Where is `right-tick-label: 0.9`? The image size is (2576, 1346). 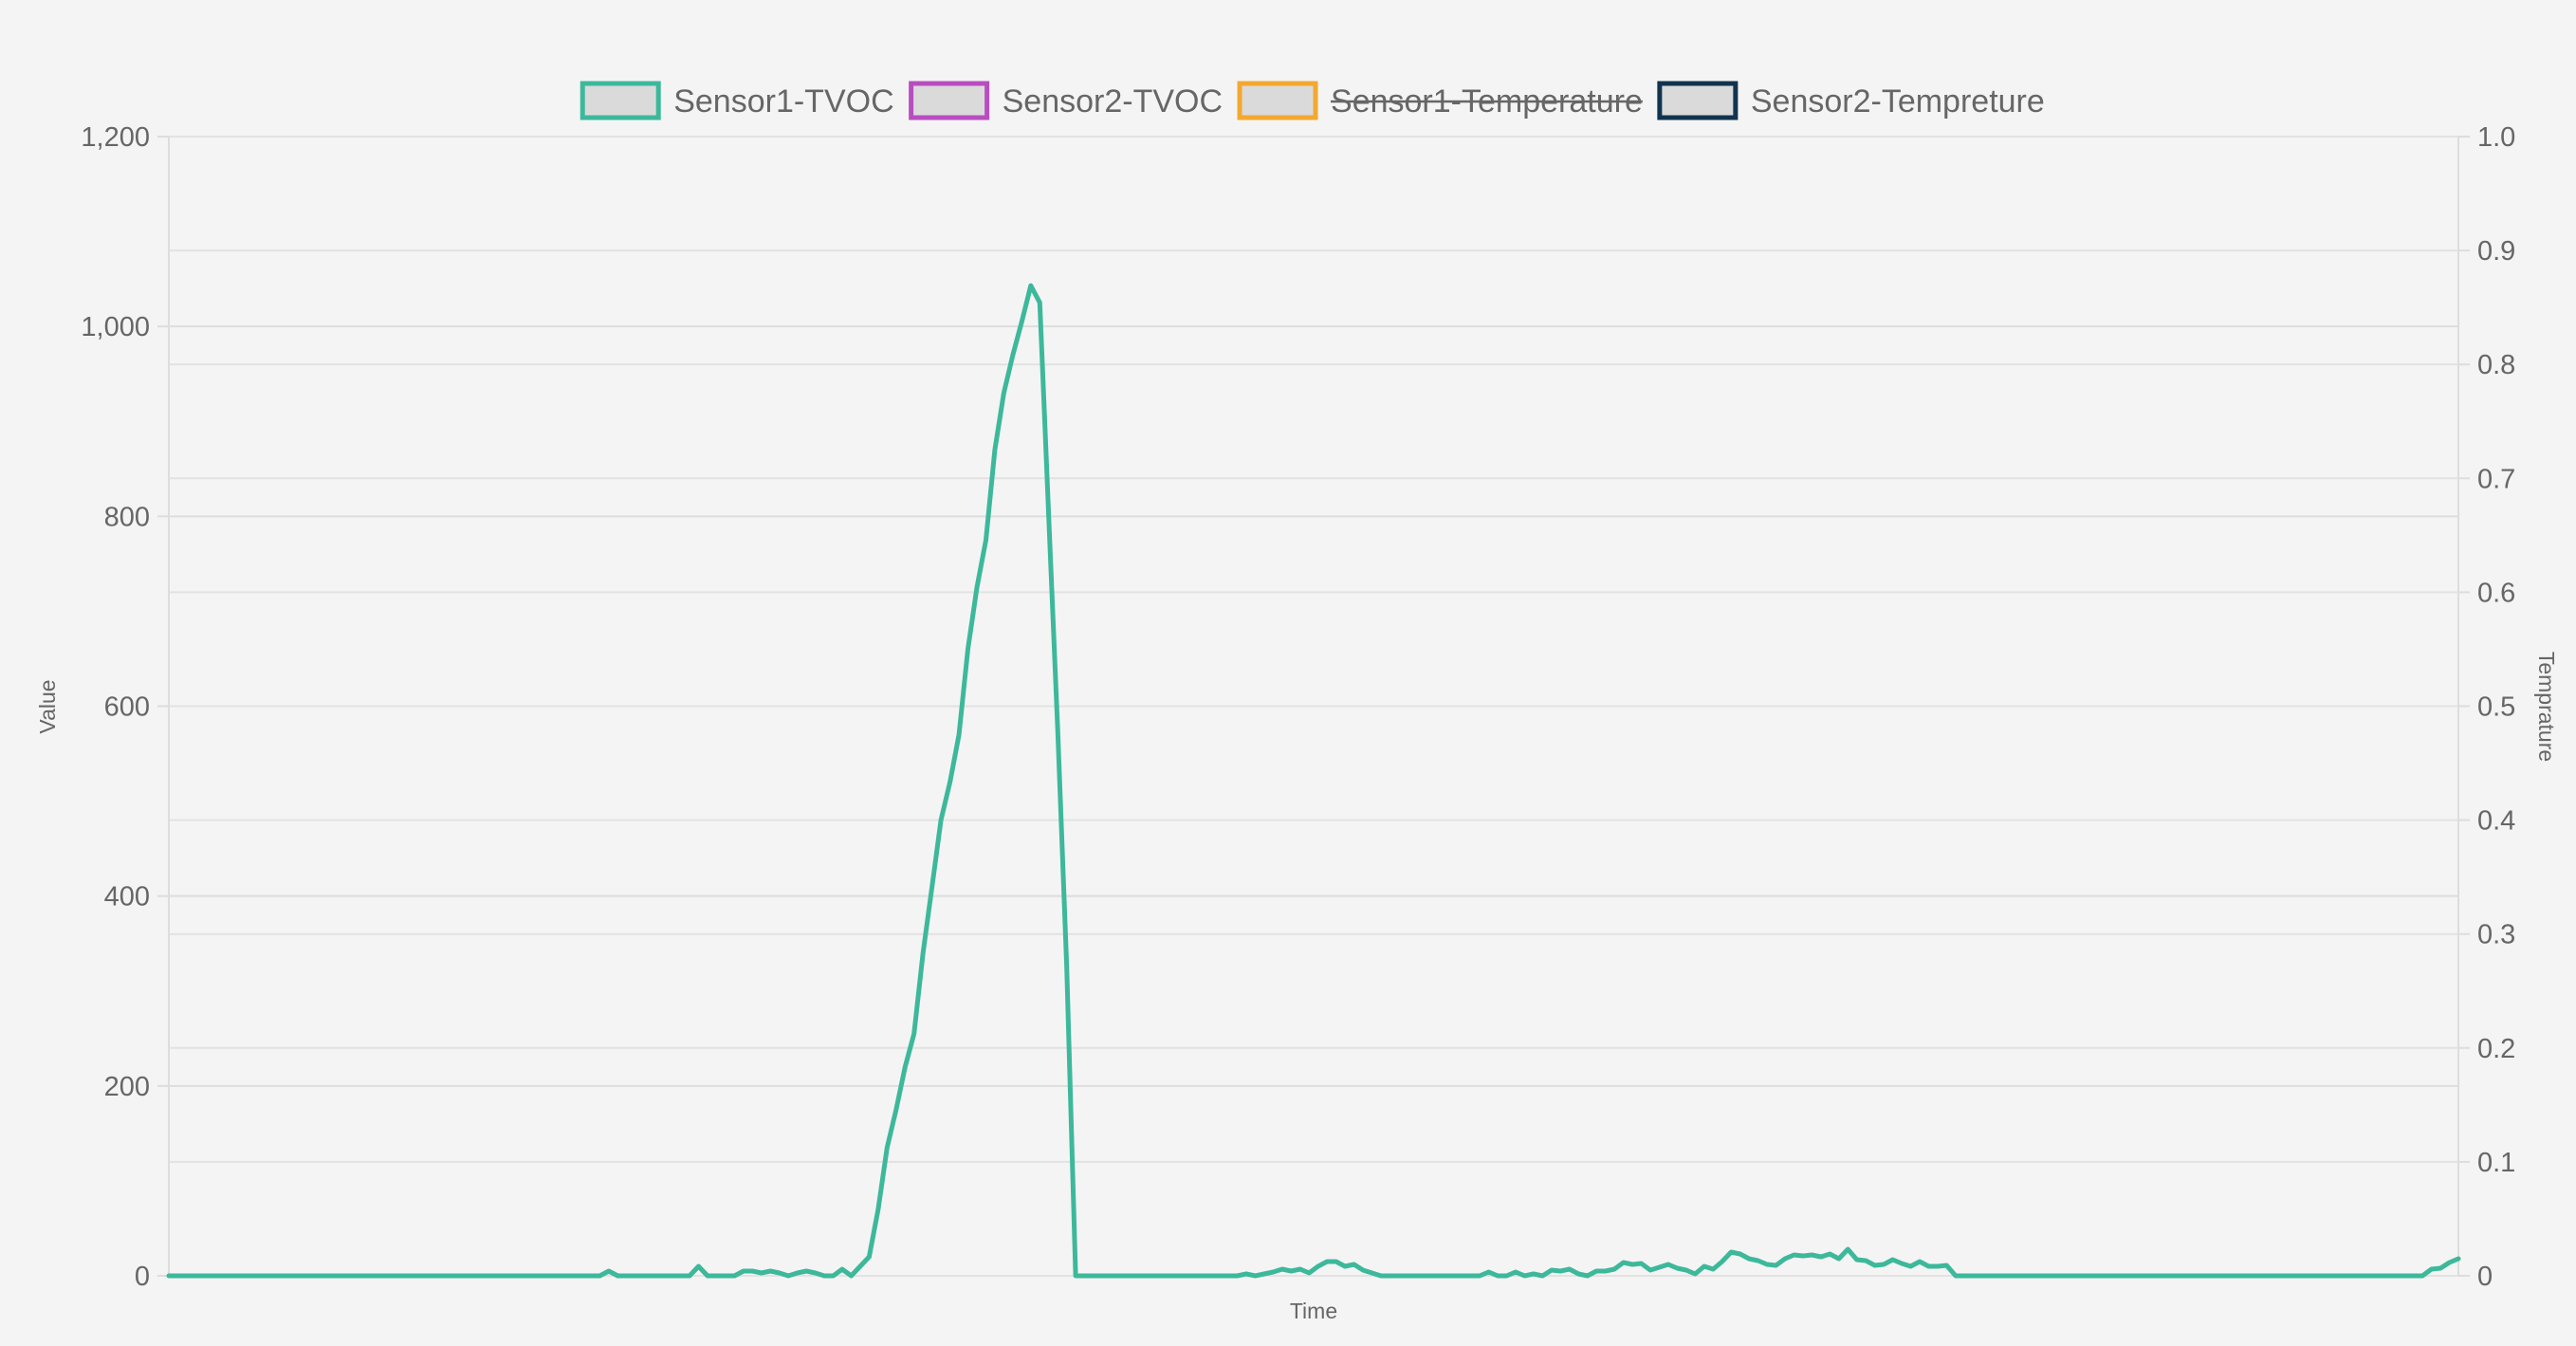
right-tick-label: 0.9 is located at coordinates (2496, 252).